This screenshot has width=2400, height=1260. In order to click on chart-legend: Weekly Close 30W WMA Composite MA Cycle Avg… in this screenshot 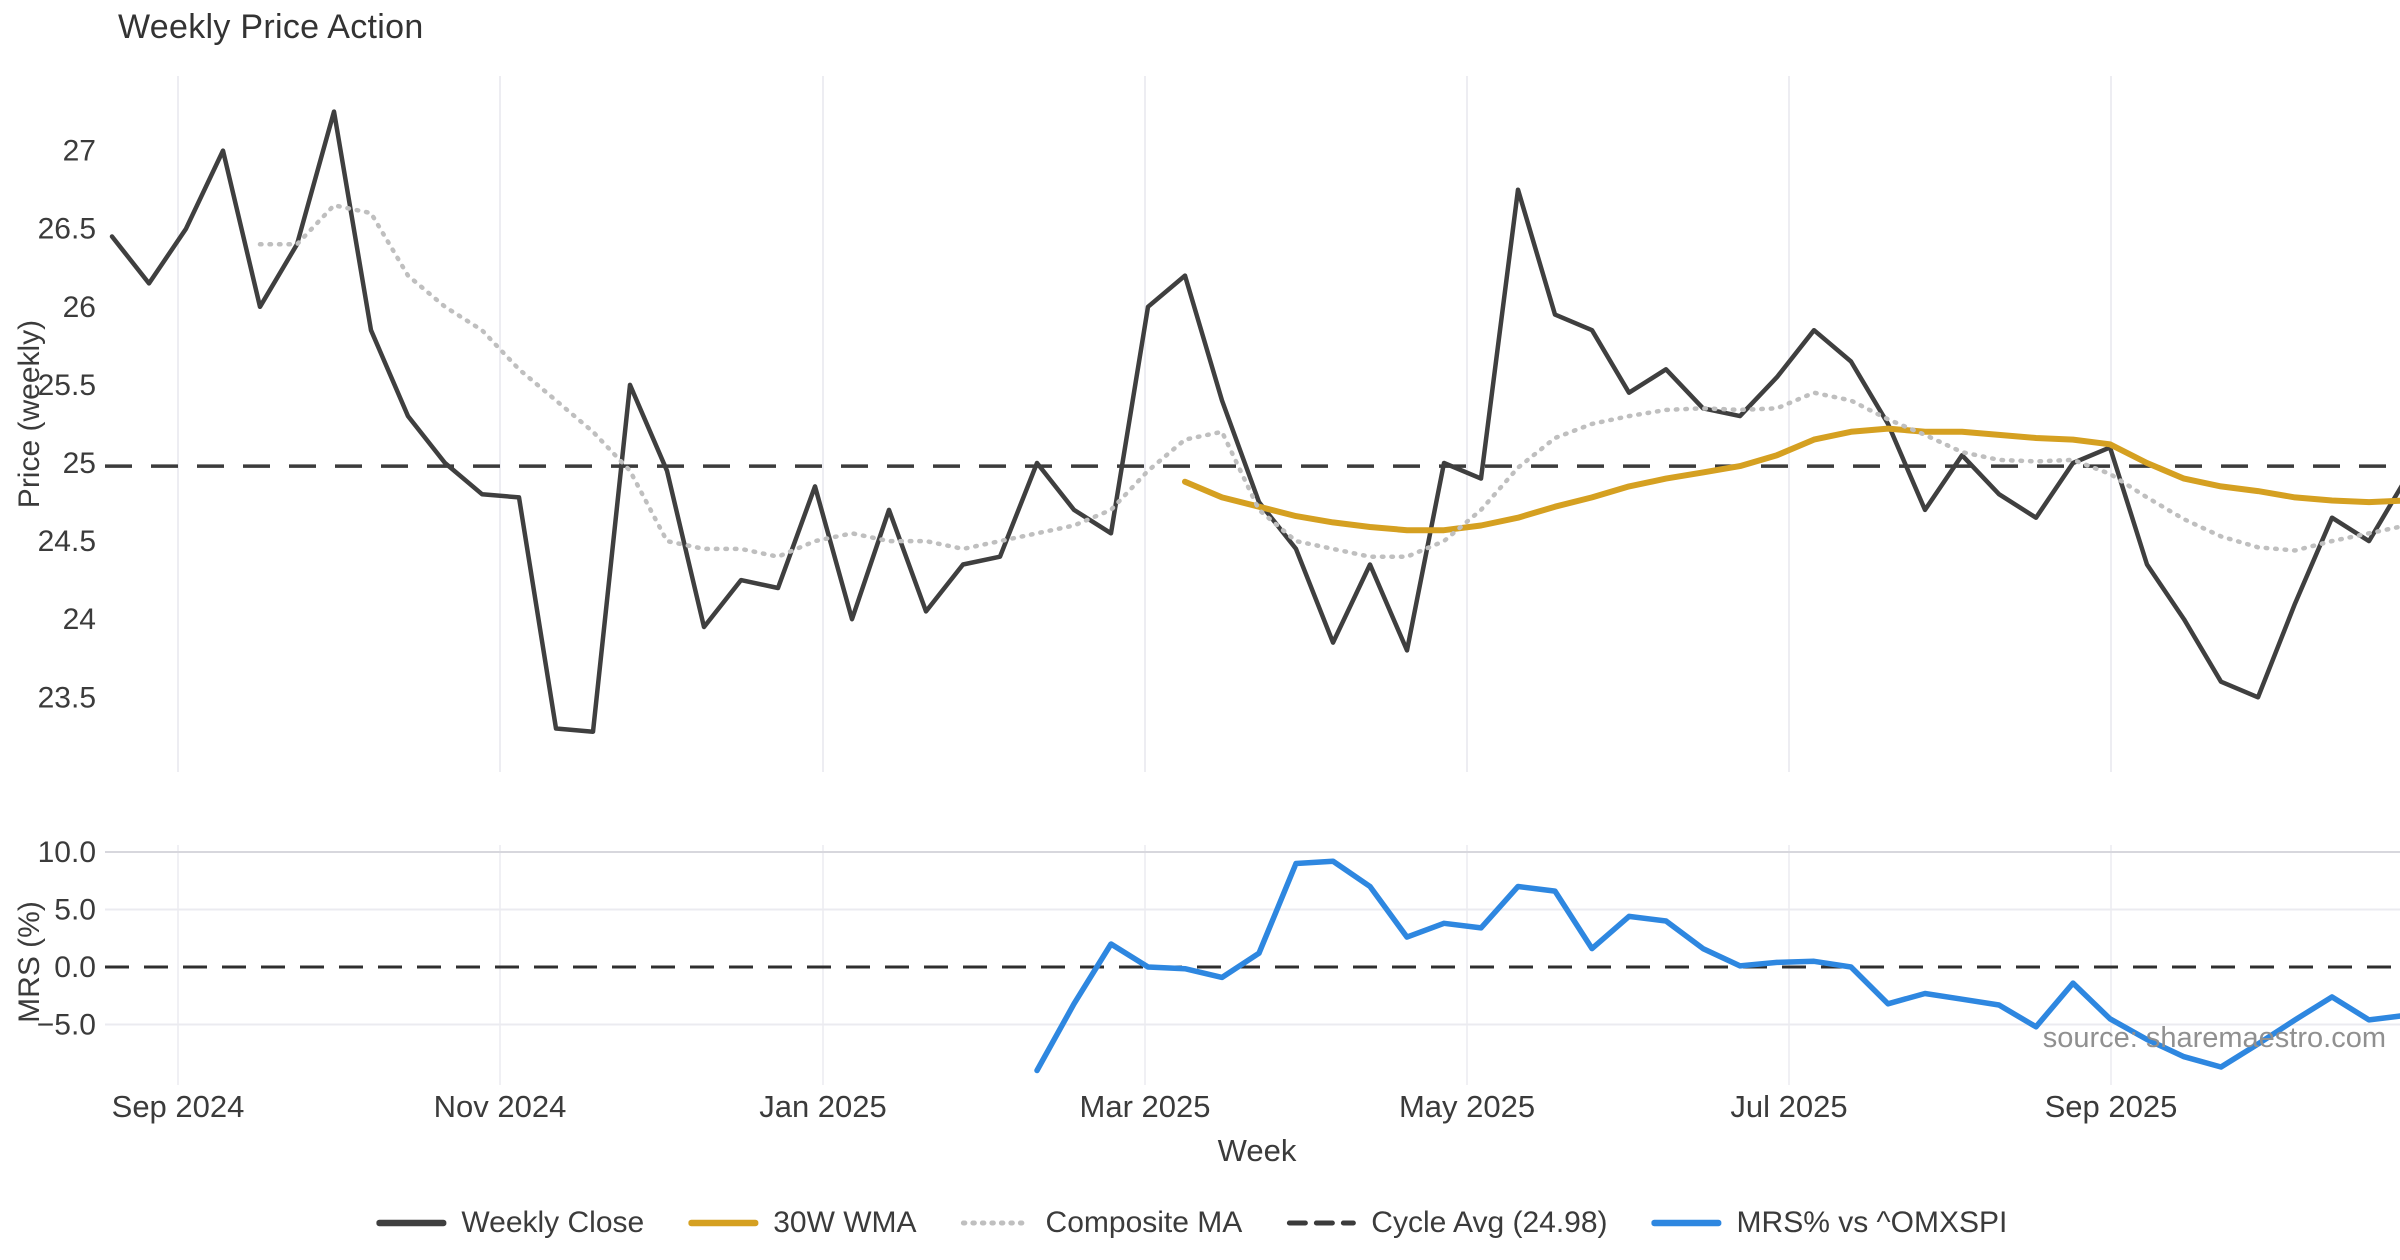, I will do `click(1191, 1223)`.